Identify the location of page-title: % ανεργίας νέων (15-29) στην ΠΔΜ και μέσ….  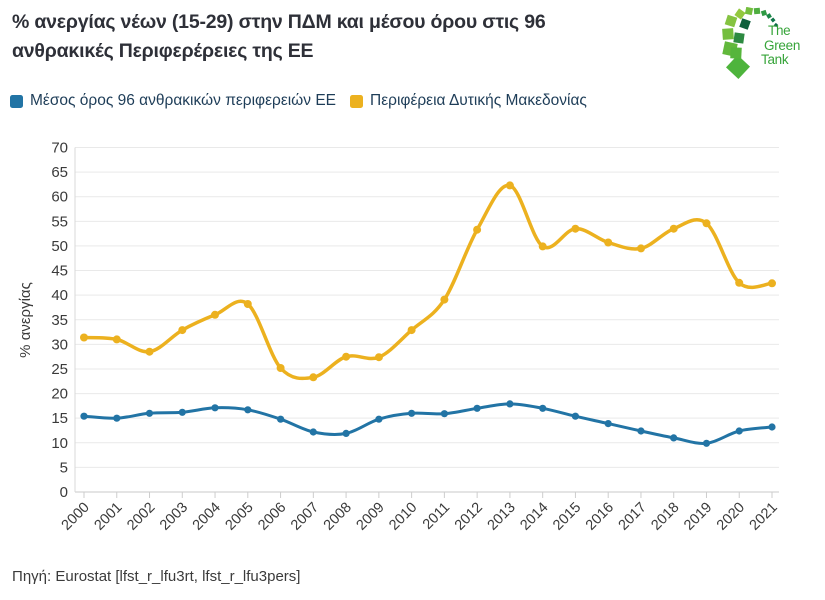
(279, 37).